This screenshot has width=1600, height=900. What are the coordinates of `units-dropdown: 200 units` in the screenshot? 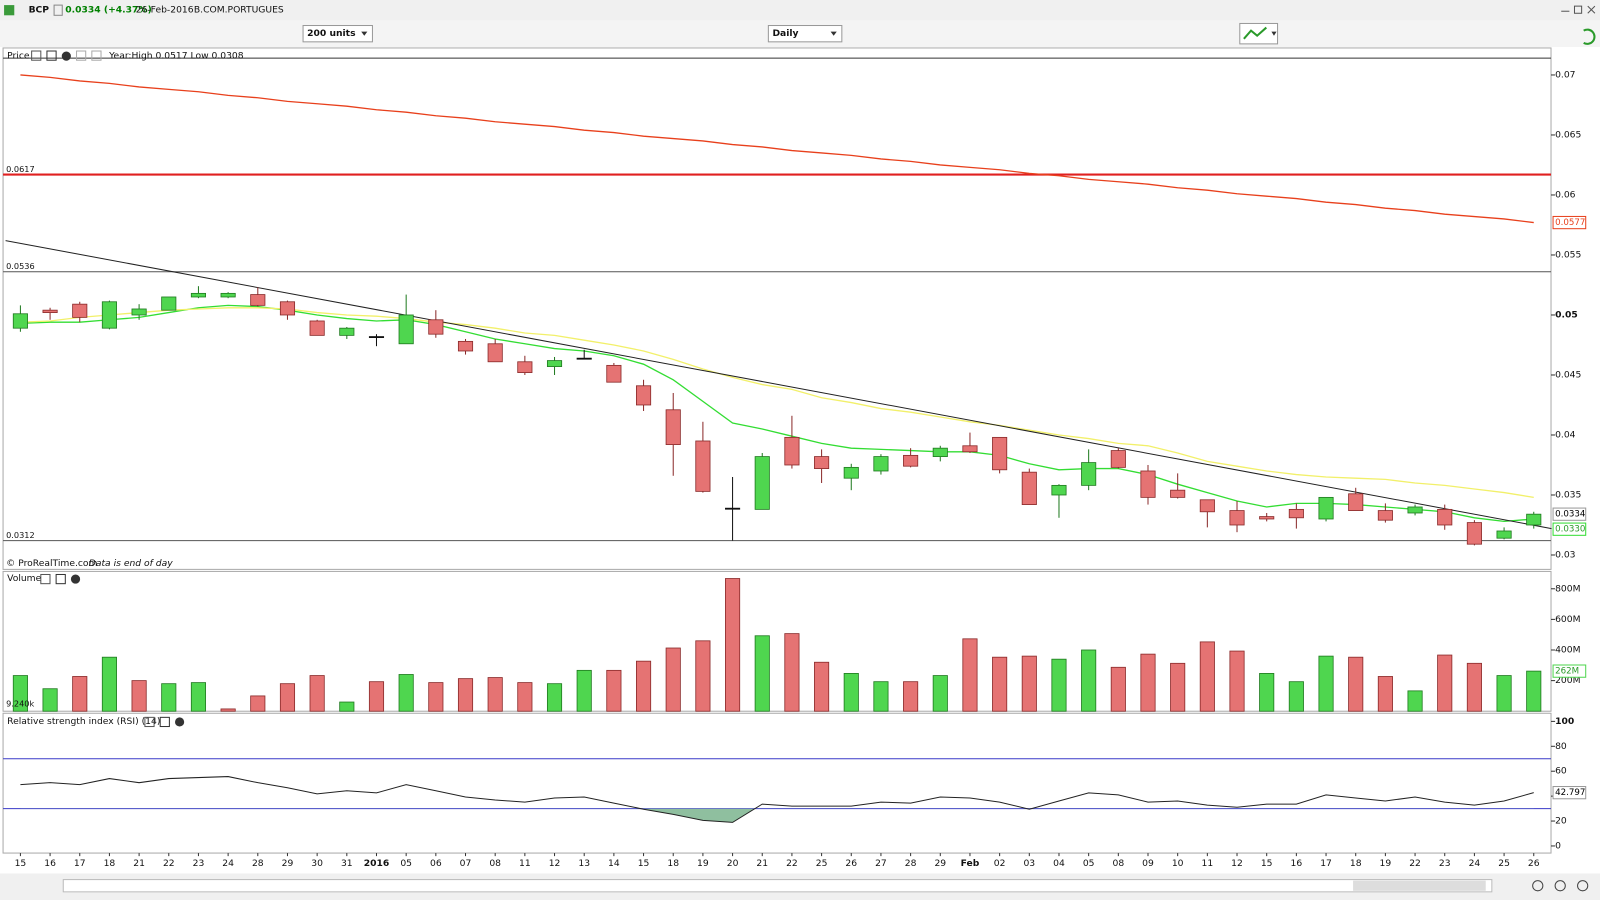 It's located at (337, 34).